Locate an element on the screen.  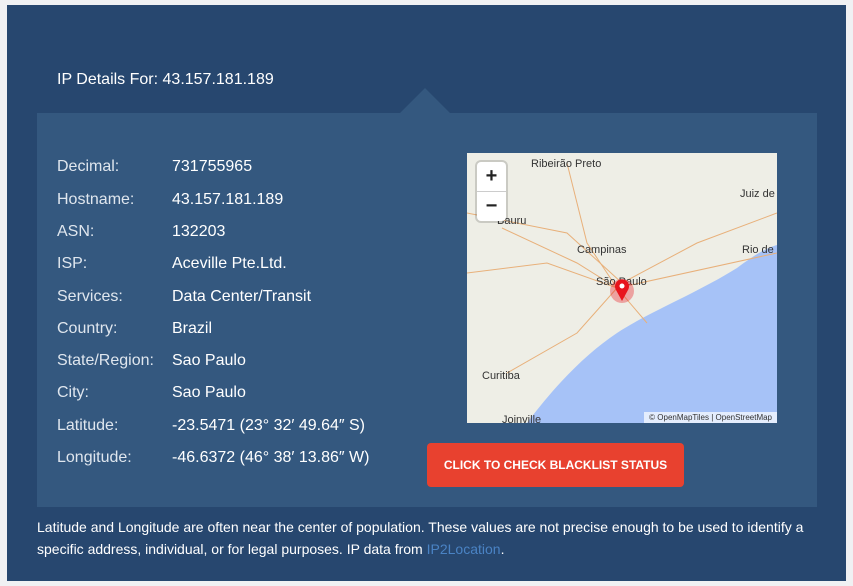
city-label: Campinas is located at coordinates (602, 250).